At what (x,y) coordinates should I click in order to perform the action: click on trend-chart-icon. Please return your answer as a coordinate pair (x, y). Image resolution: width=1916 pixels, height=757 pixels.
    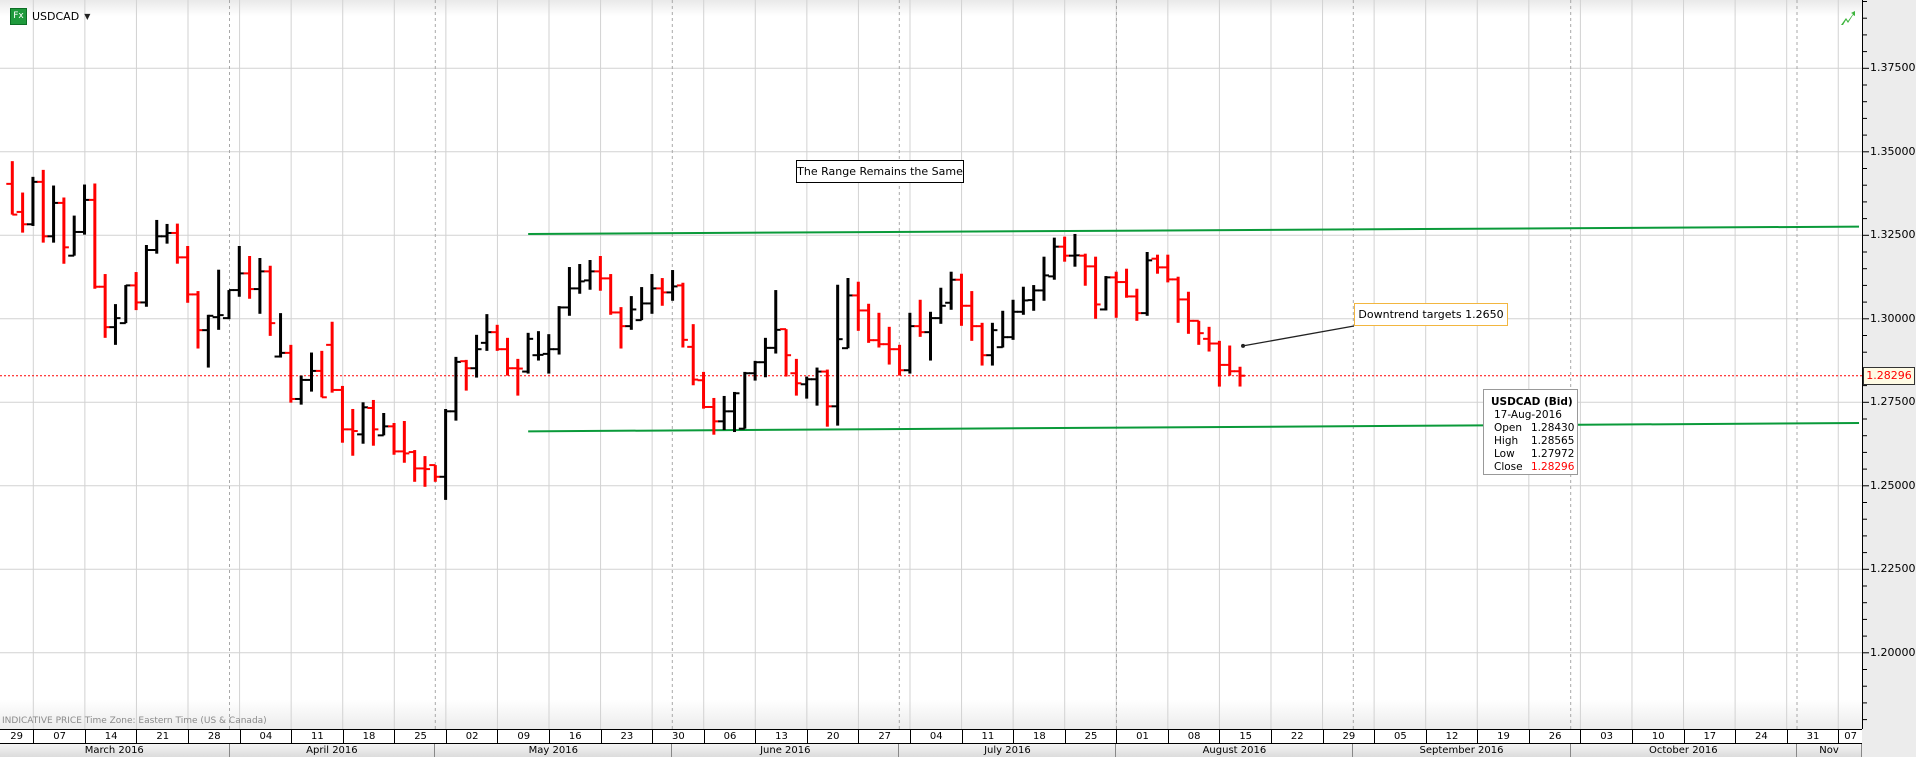
    Looking at the image, I should click on (1848, 18).